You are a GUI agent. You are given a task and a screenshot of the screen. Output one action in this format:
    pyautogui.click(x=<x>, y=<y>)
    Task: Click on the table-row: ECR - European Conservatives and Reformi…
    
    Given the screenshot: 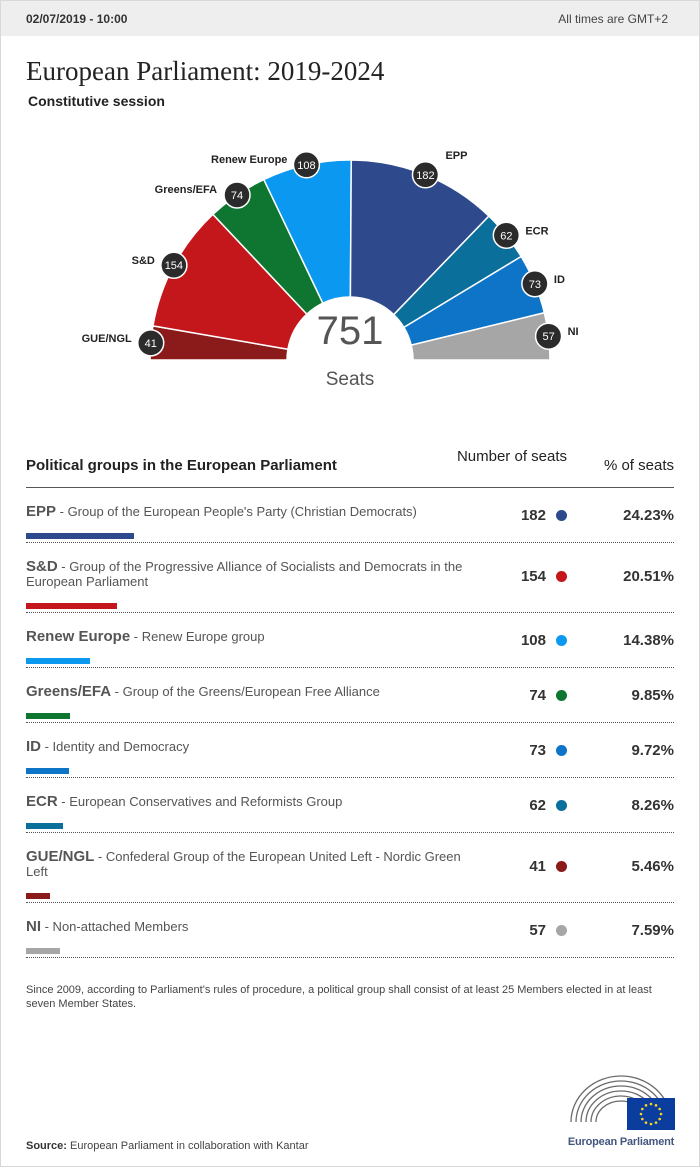 What is the action you would take?
    pyautogui.click(x=350, y=805)
    